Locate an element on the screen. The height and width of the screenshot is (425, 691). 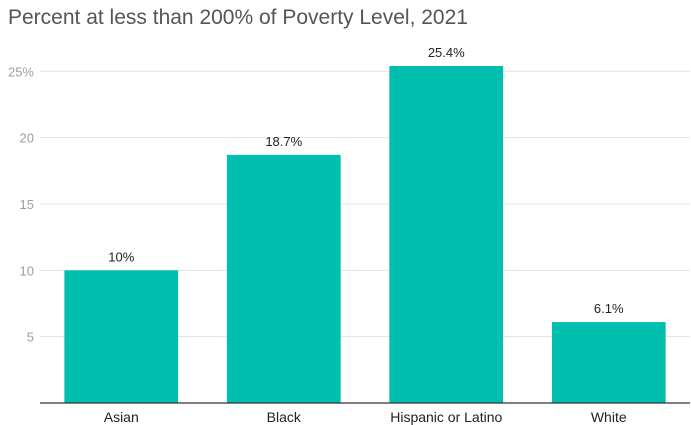
category-label: White is located at coordinates (609, 417).